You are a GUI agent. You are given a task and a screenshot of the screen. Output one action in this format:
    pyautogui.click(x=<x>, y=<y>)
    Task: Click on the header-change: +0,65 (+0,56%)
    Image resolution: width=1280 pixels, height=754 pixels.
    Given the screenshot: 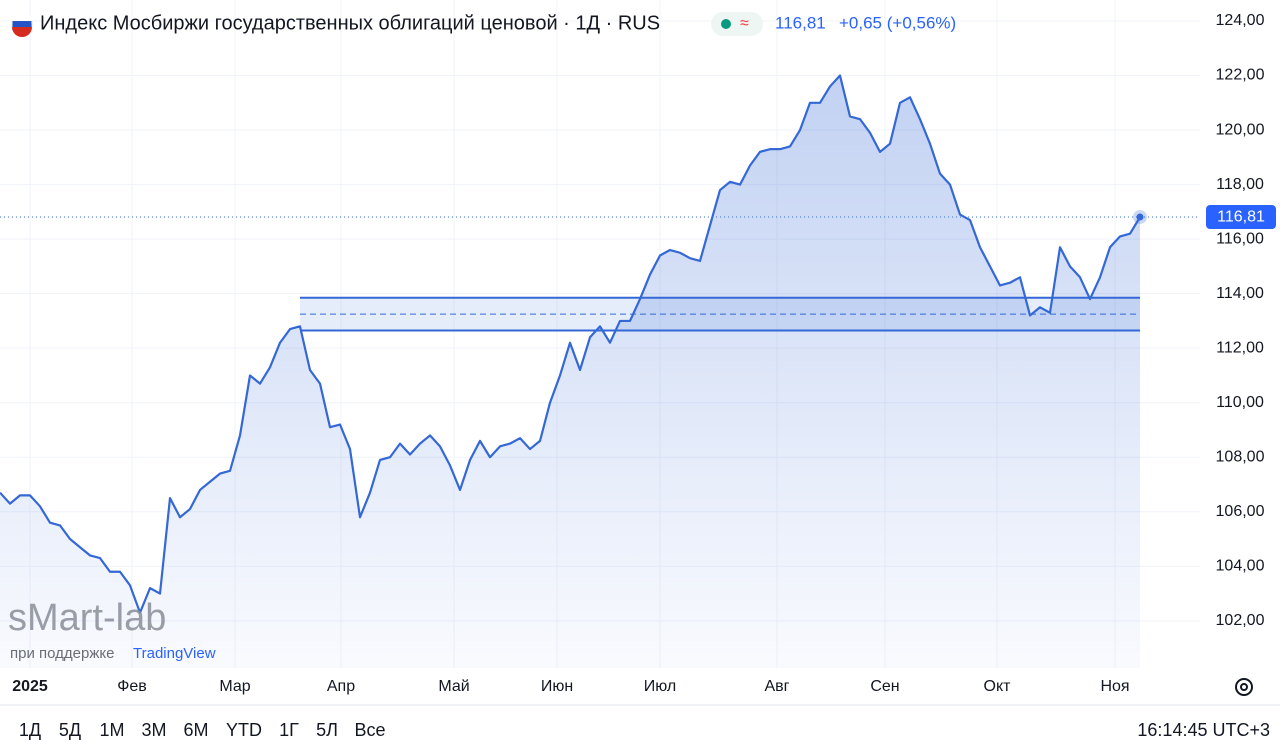 What is the action you would take?
    pyautogui.click(x=897, y=22)
    